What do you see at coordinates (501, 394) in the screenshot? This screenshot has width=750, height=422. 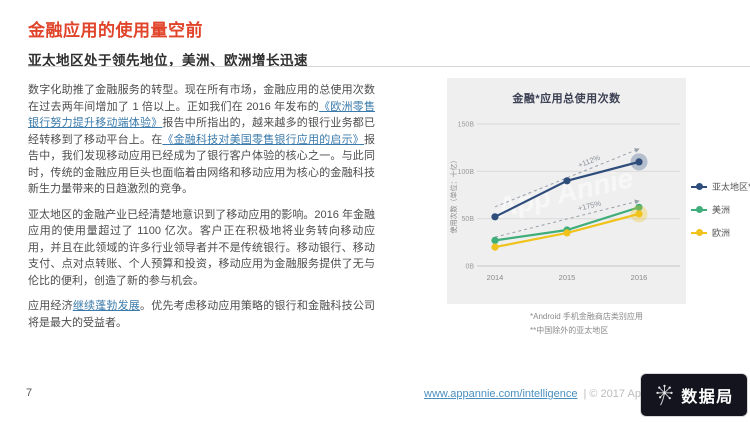 I see `footer-url-link: www.appannie.com/intelligence` at bounding box center [501, 394].